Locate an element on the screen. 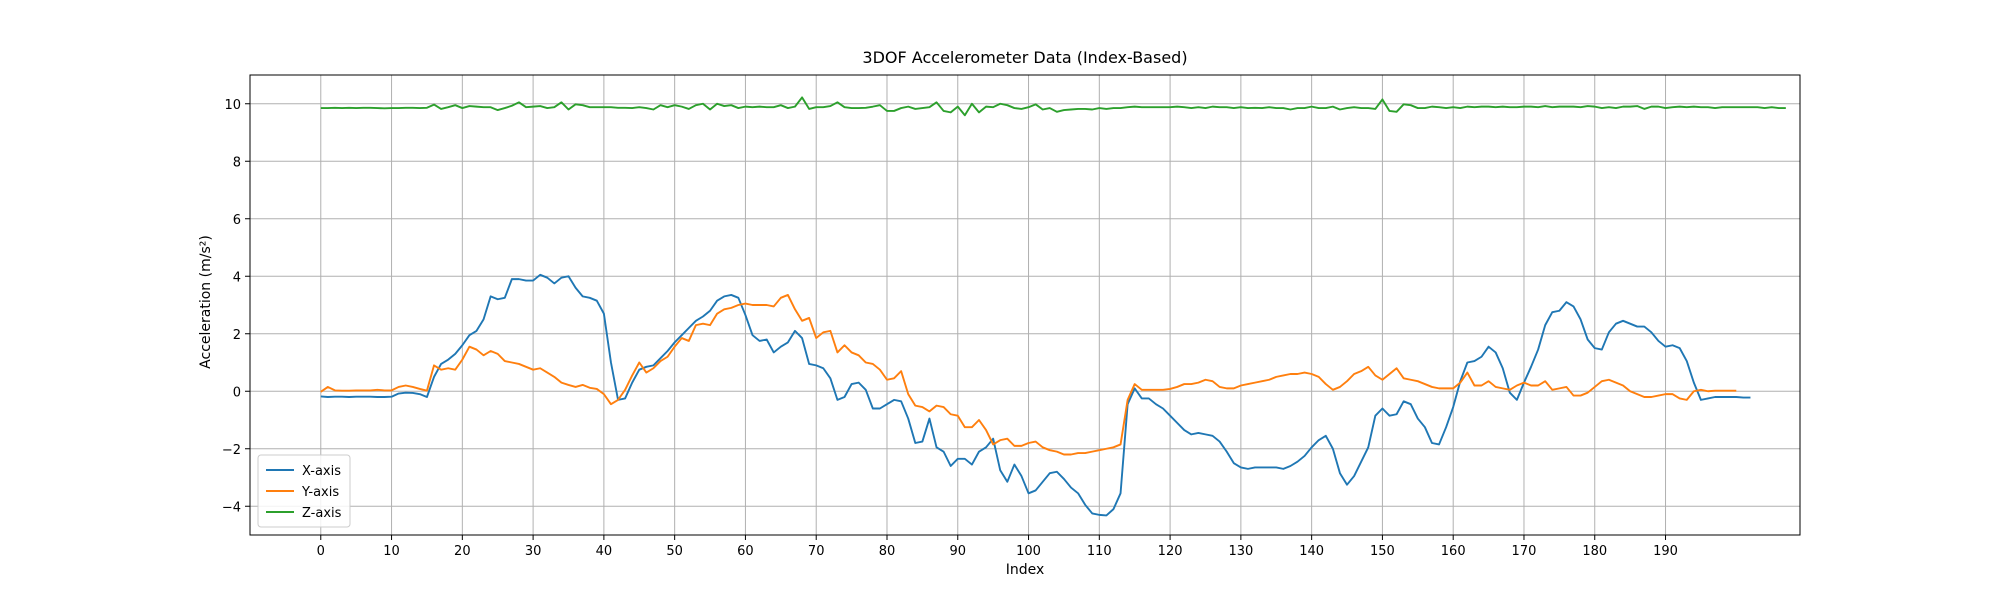  y-tick-label: 4 is located at coordinates (237, 277).